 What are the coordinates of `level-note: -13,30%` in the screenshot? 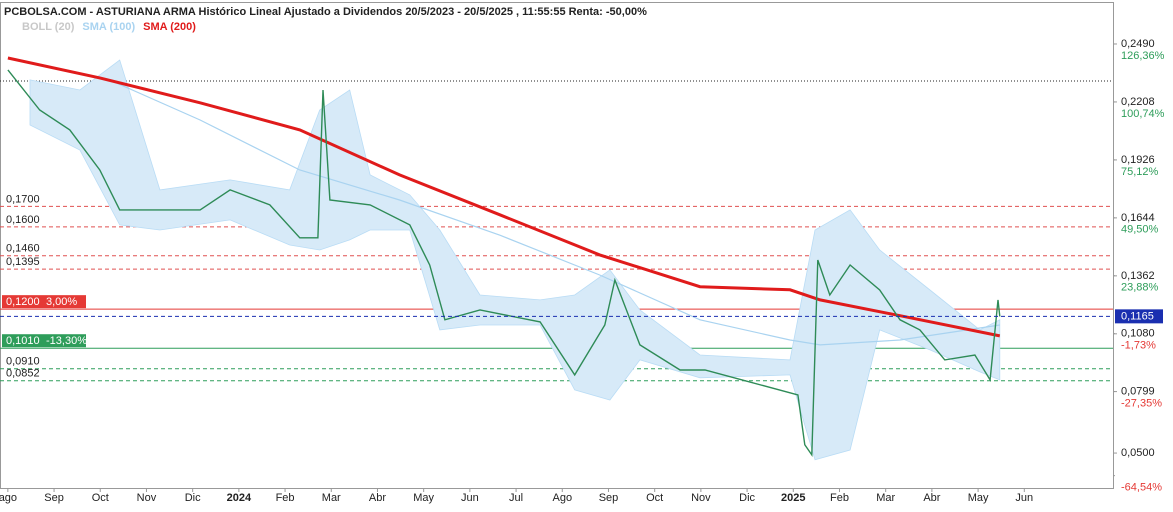 It's located at (66, 341).